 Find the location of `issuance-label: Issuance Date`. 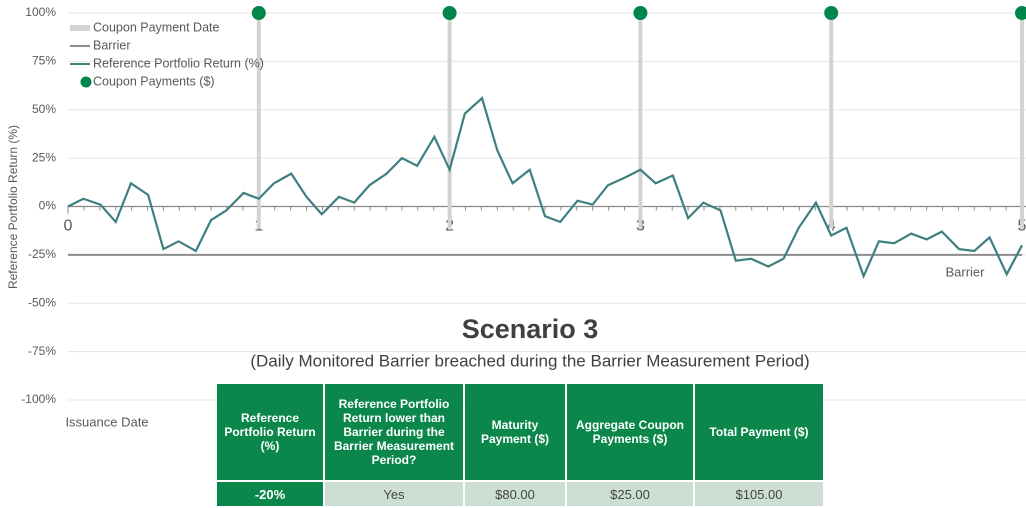

issuance-label: Issuance Date is located at coordinates (106, 421).